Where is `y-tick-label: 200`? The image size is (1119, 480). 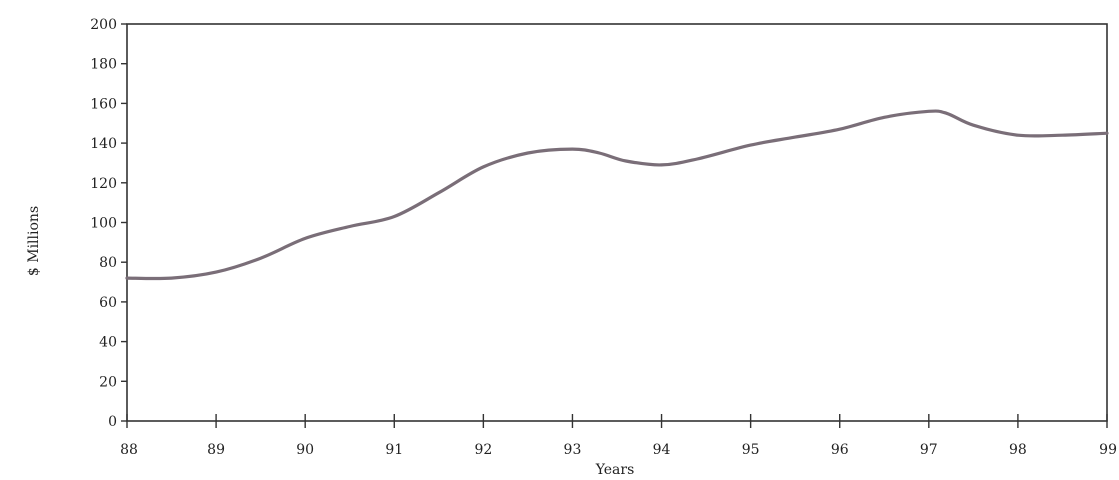
y-tick-label: 200 is located at coordinates (103, 25).